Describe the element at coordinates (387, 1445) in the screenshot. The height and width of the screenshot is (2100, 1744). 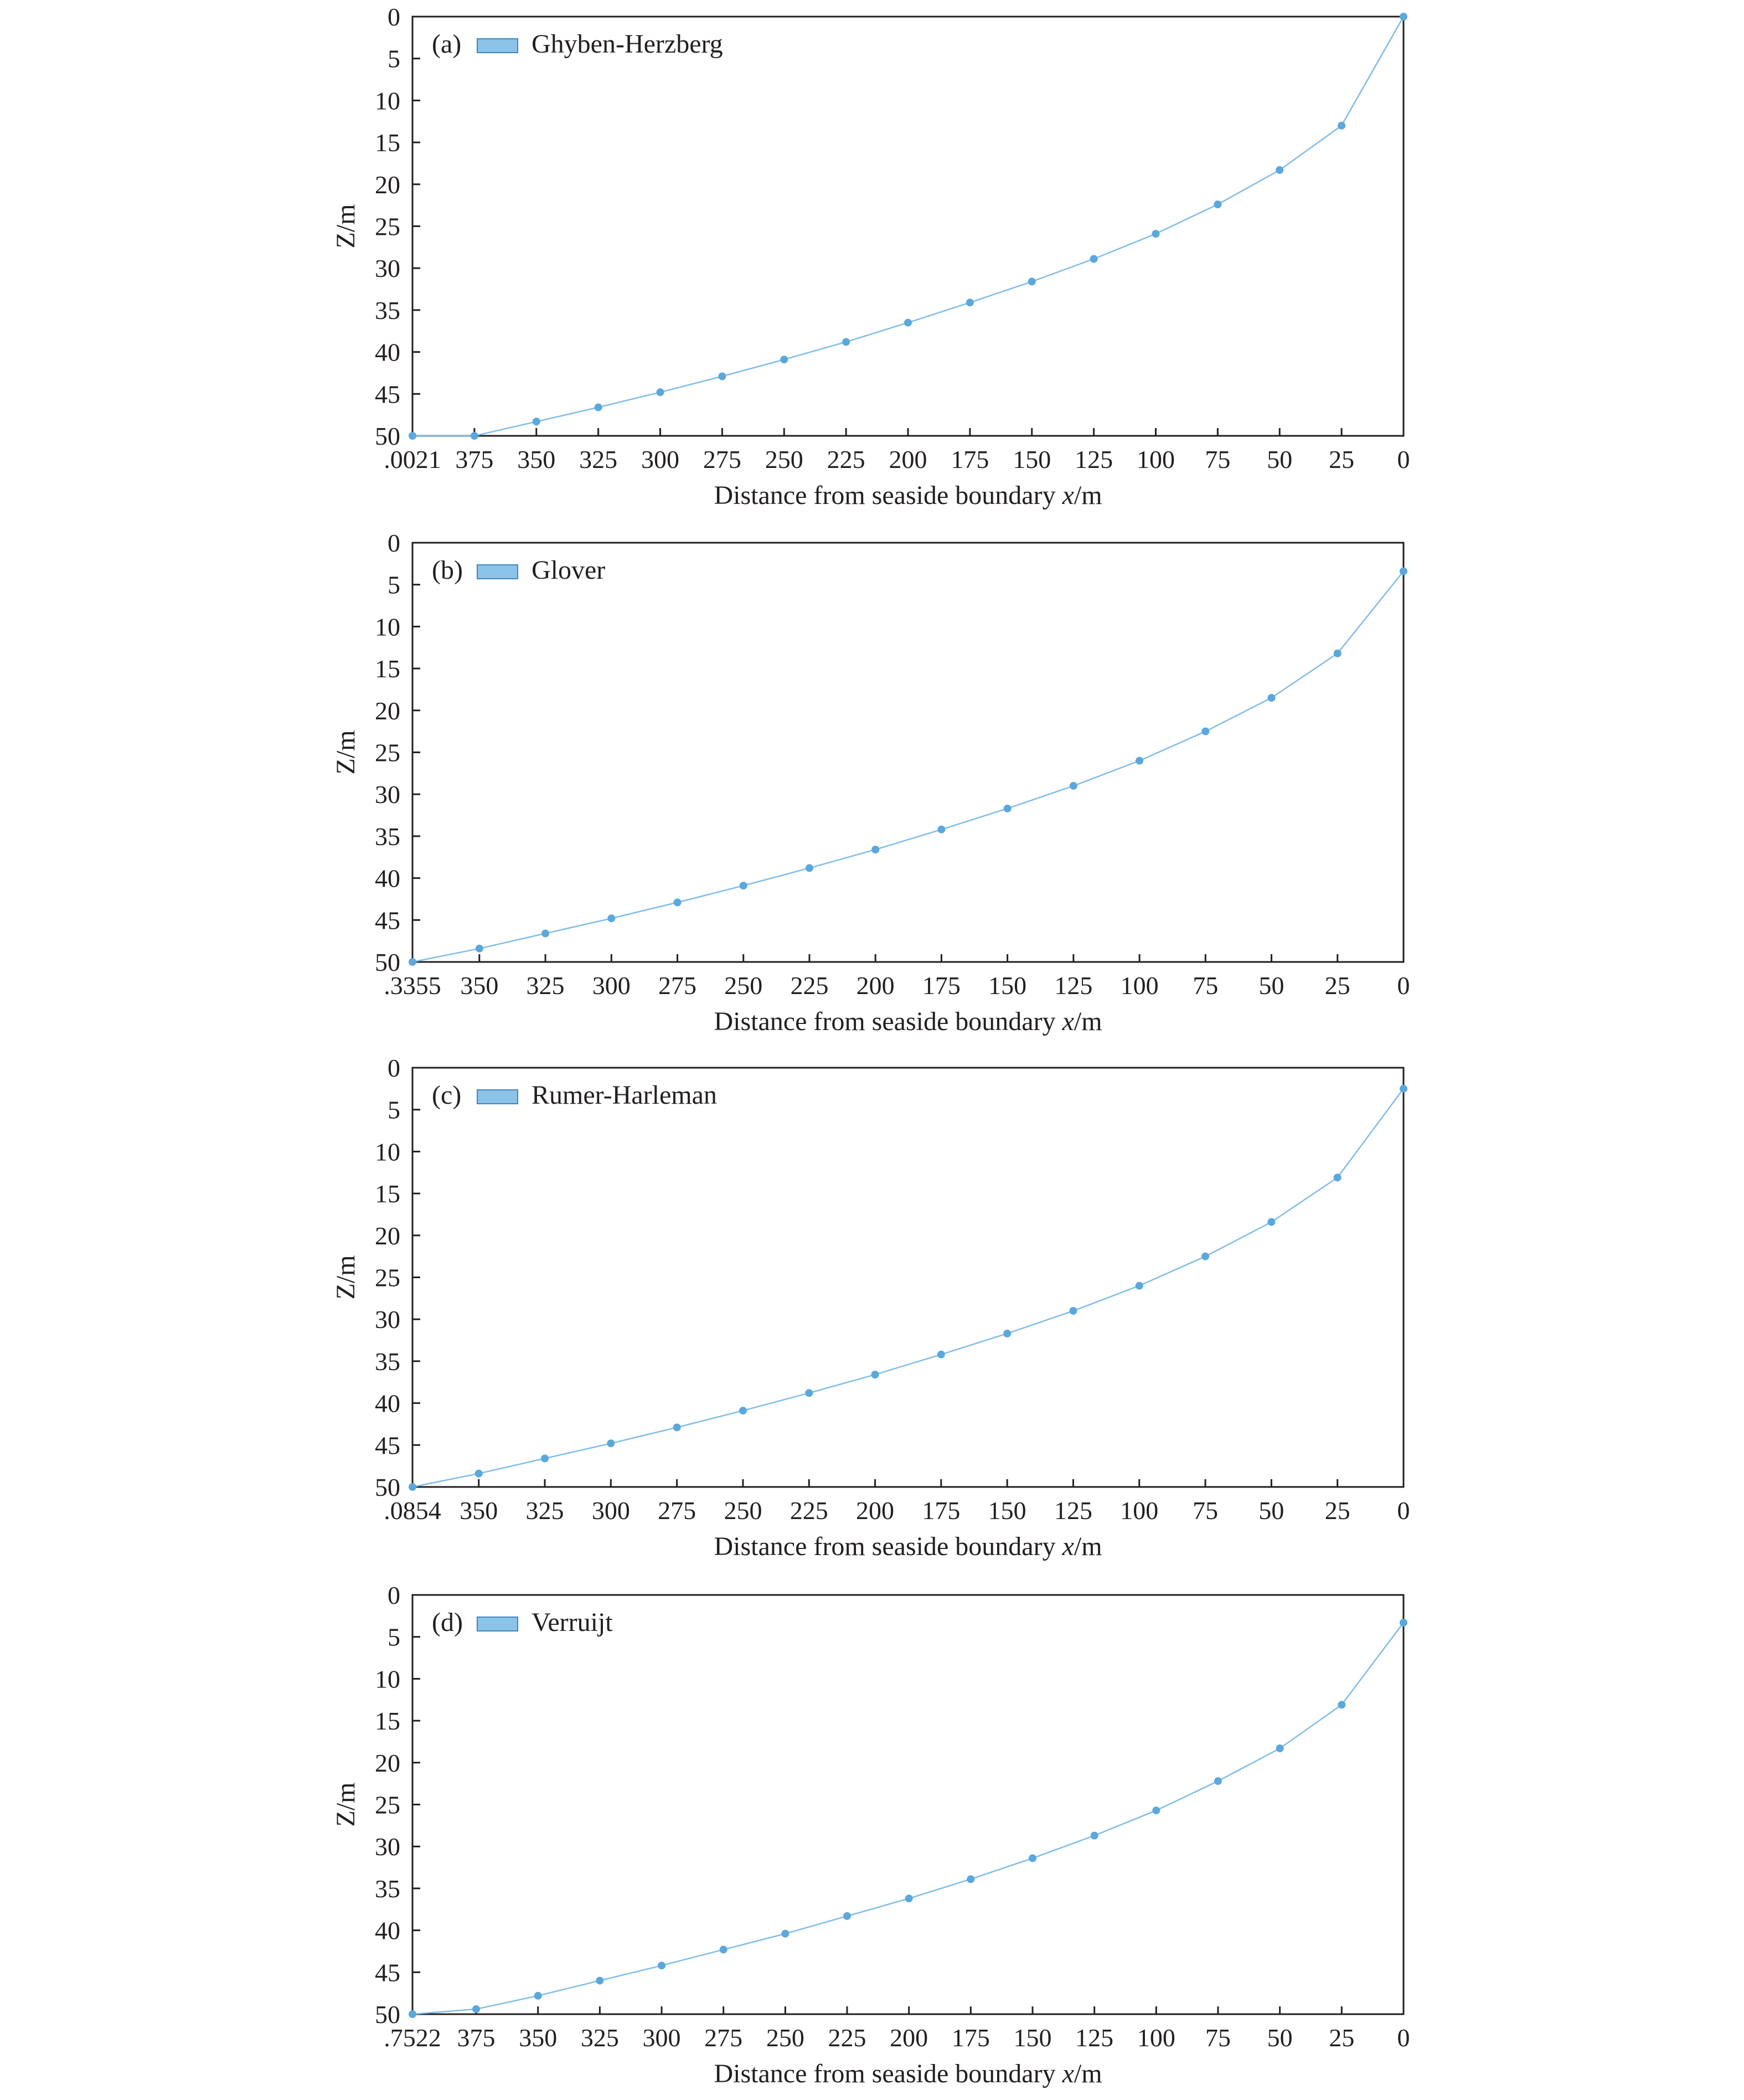
I see `y-tick-label: 45` at that location.